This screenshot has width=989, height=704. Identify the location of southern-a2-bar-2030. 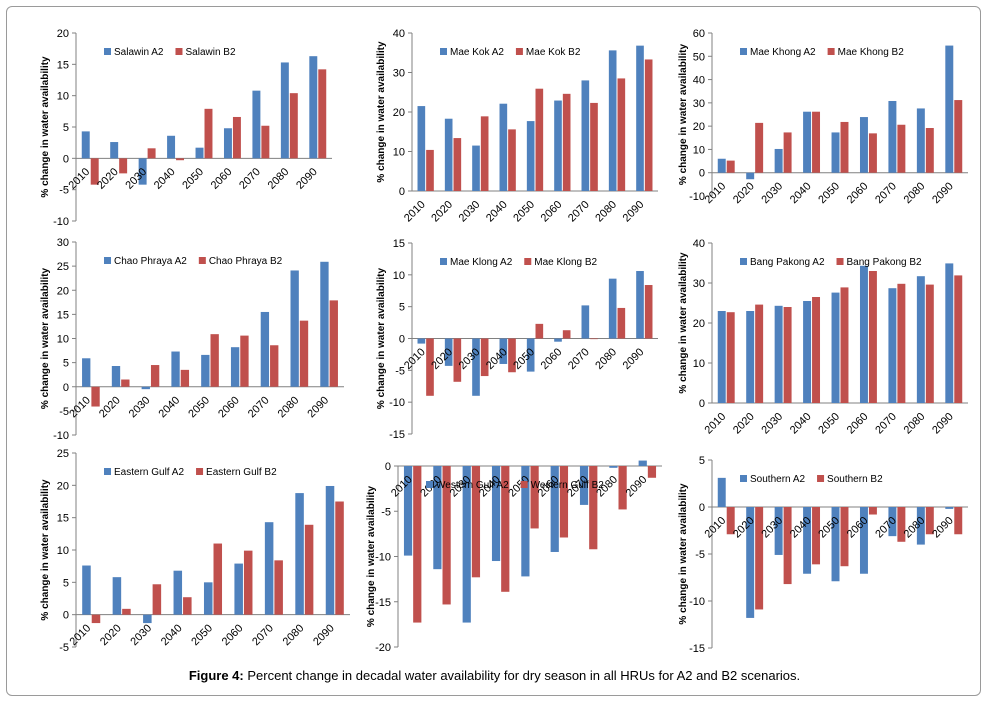
(778, 531).